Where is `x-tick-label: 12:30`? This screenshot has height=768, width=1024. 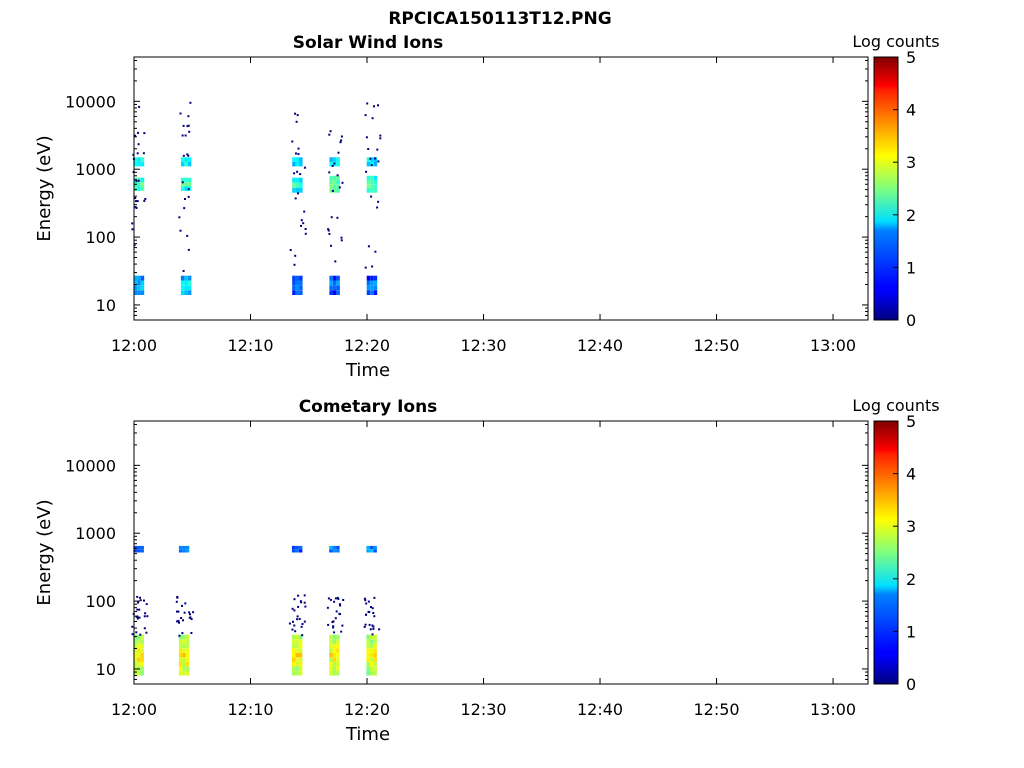
x-tick-label: 12:30 is located at coordinates (483, 345).